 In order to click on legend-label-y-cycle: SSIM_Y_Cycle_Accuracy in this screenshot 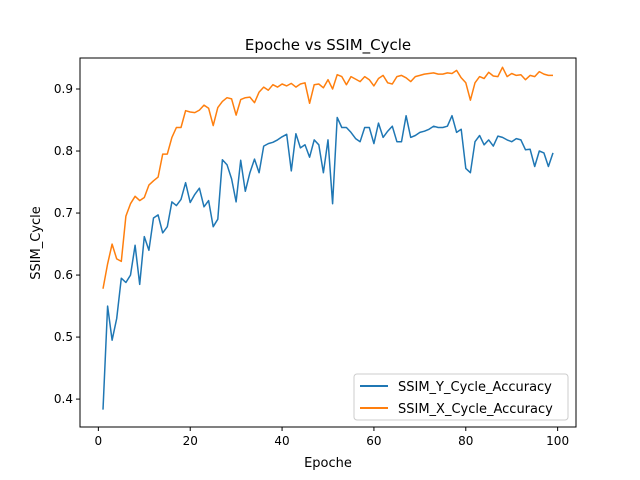, I will do `click(475, 387)`.